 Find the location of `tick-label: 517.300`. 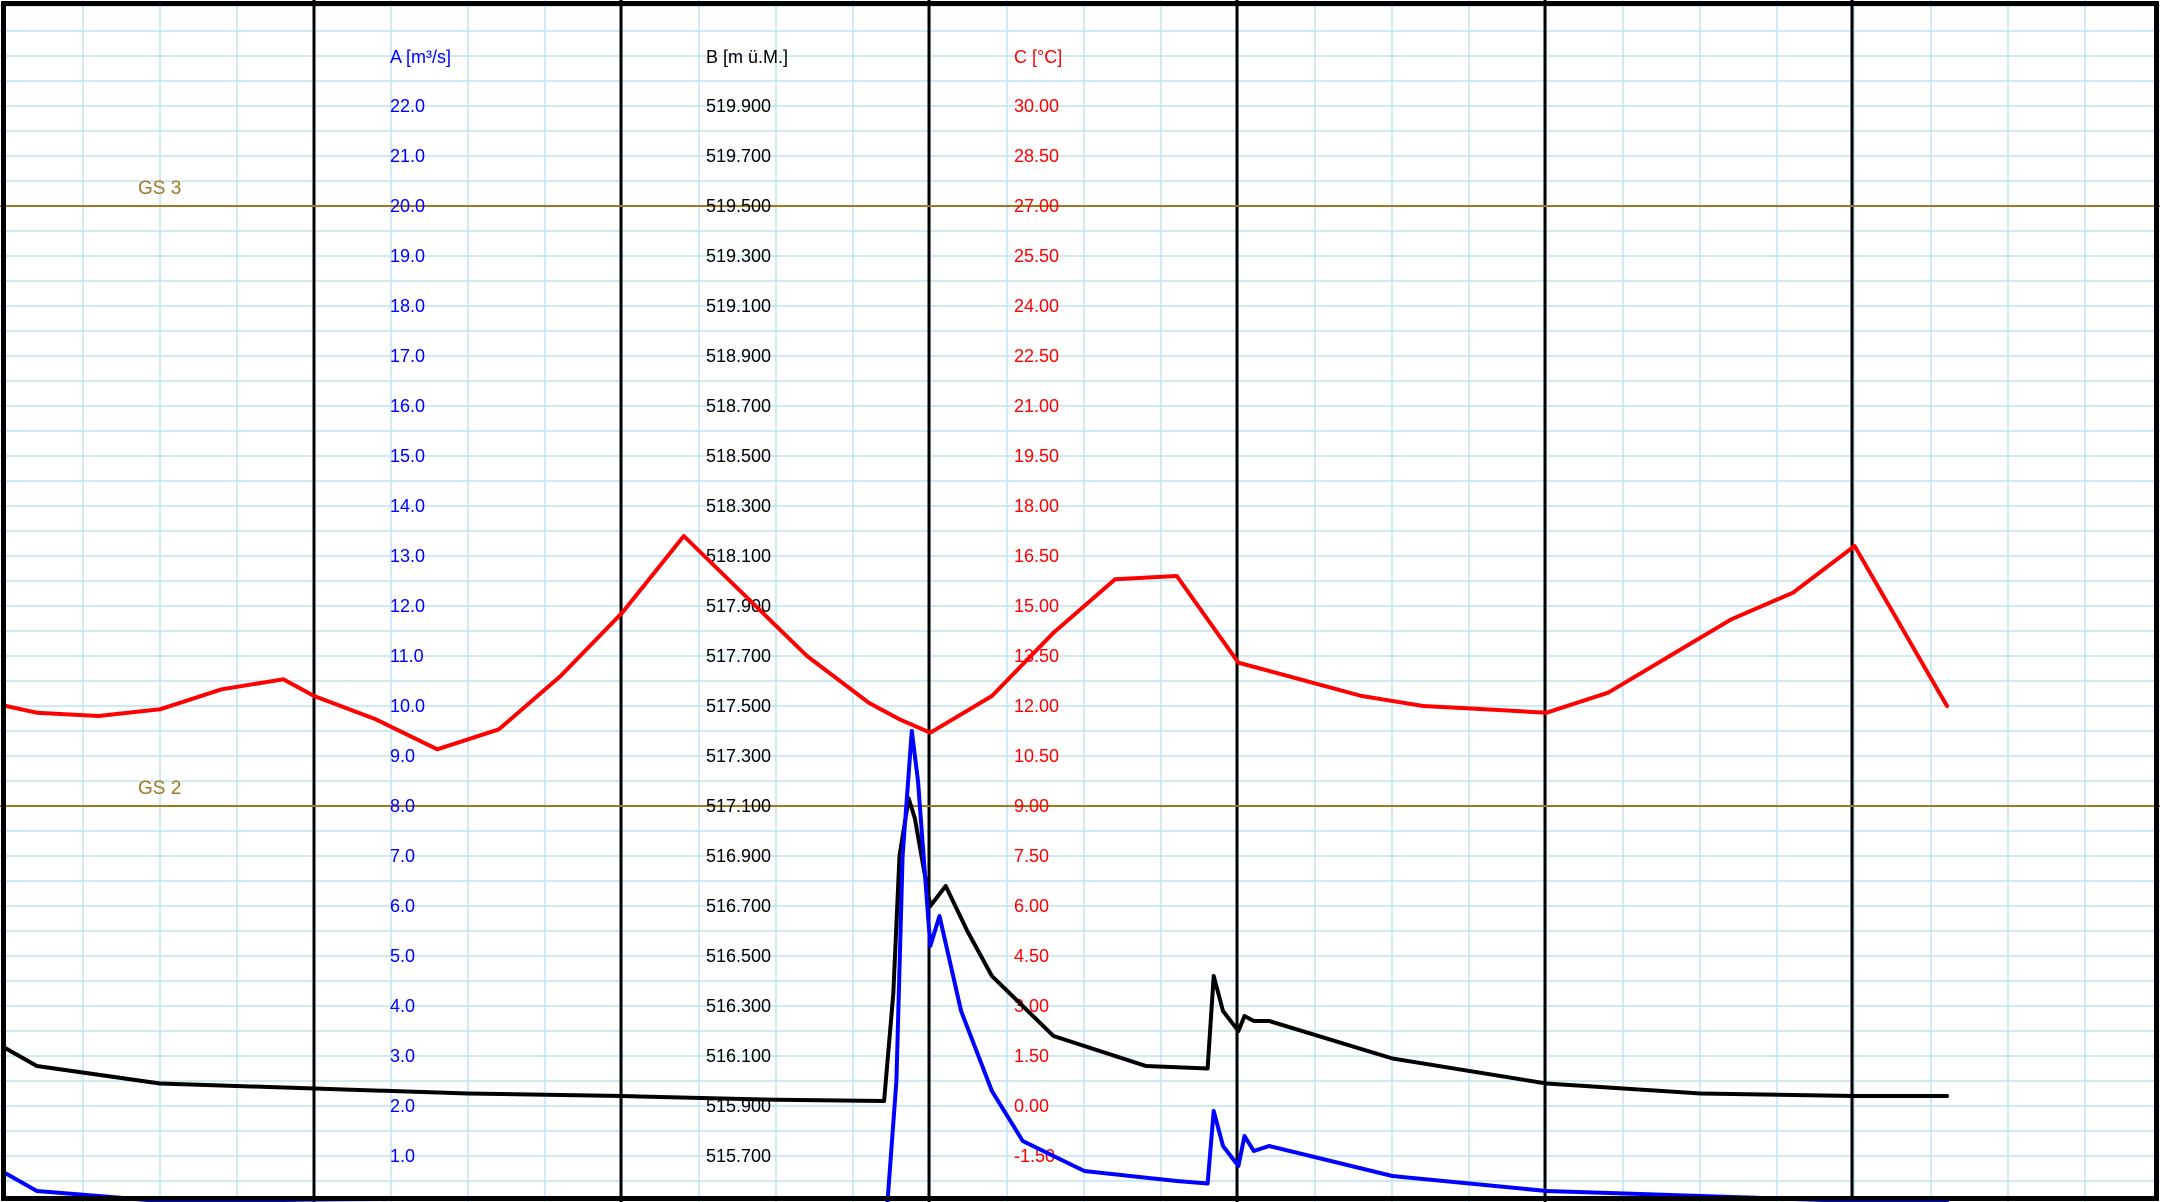

tick-label: 517.300 is located at coordinates (738, 756).